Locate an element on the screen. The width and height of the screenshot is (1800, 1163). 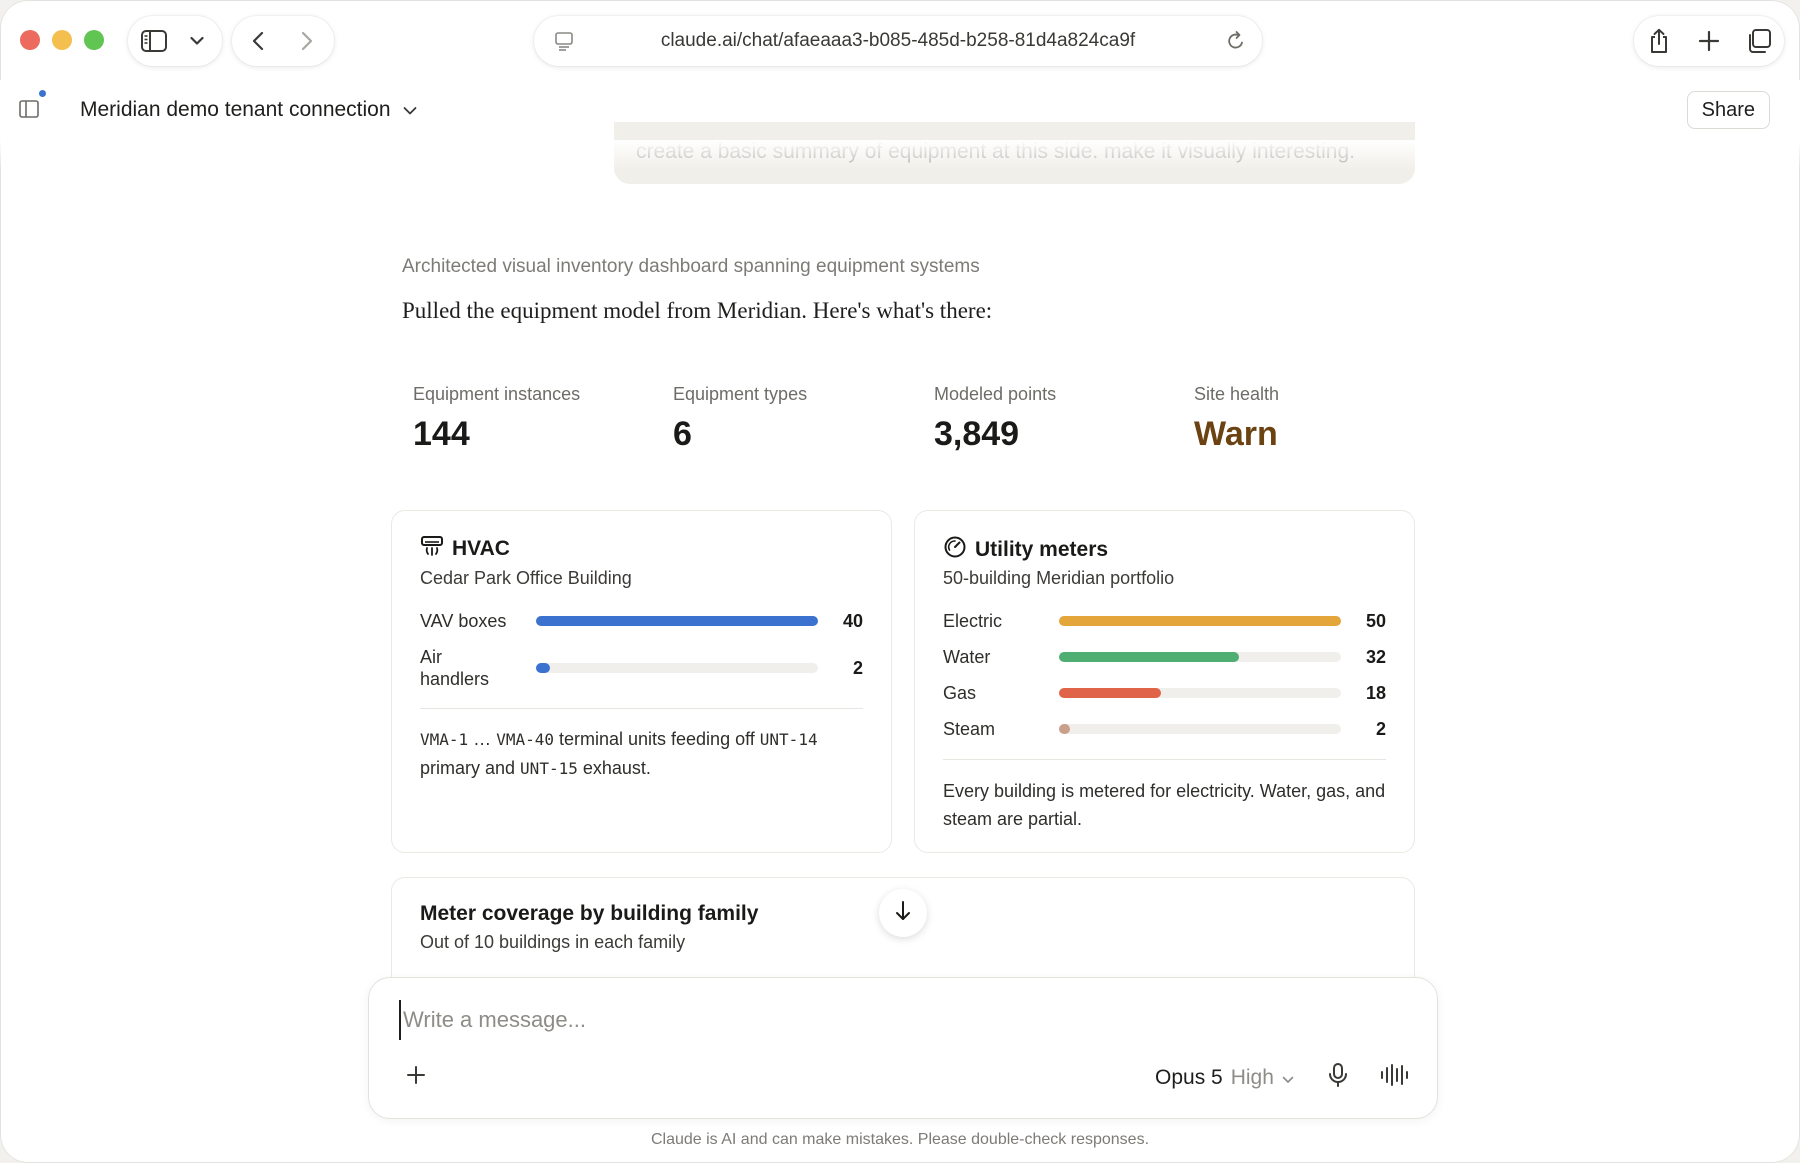
stat-value: 6 is located at coordinates (682, 434).